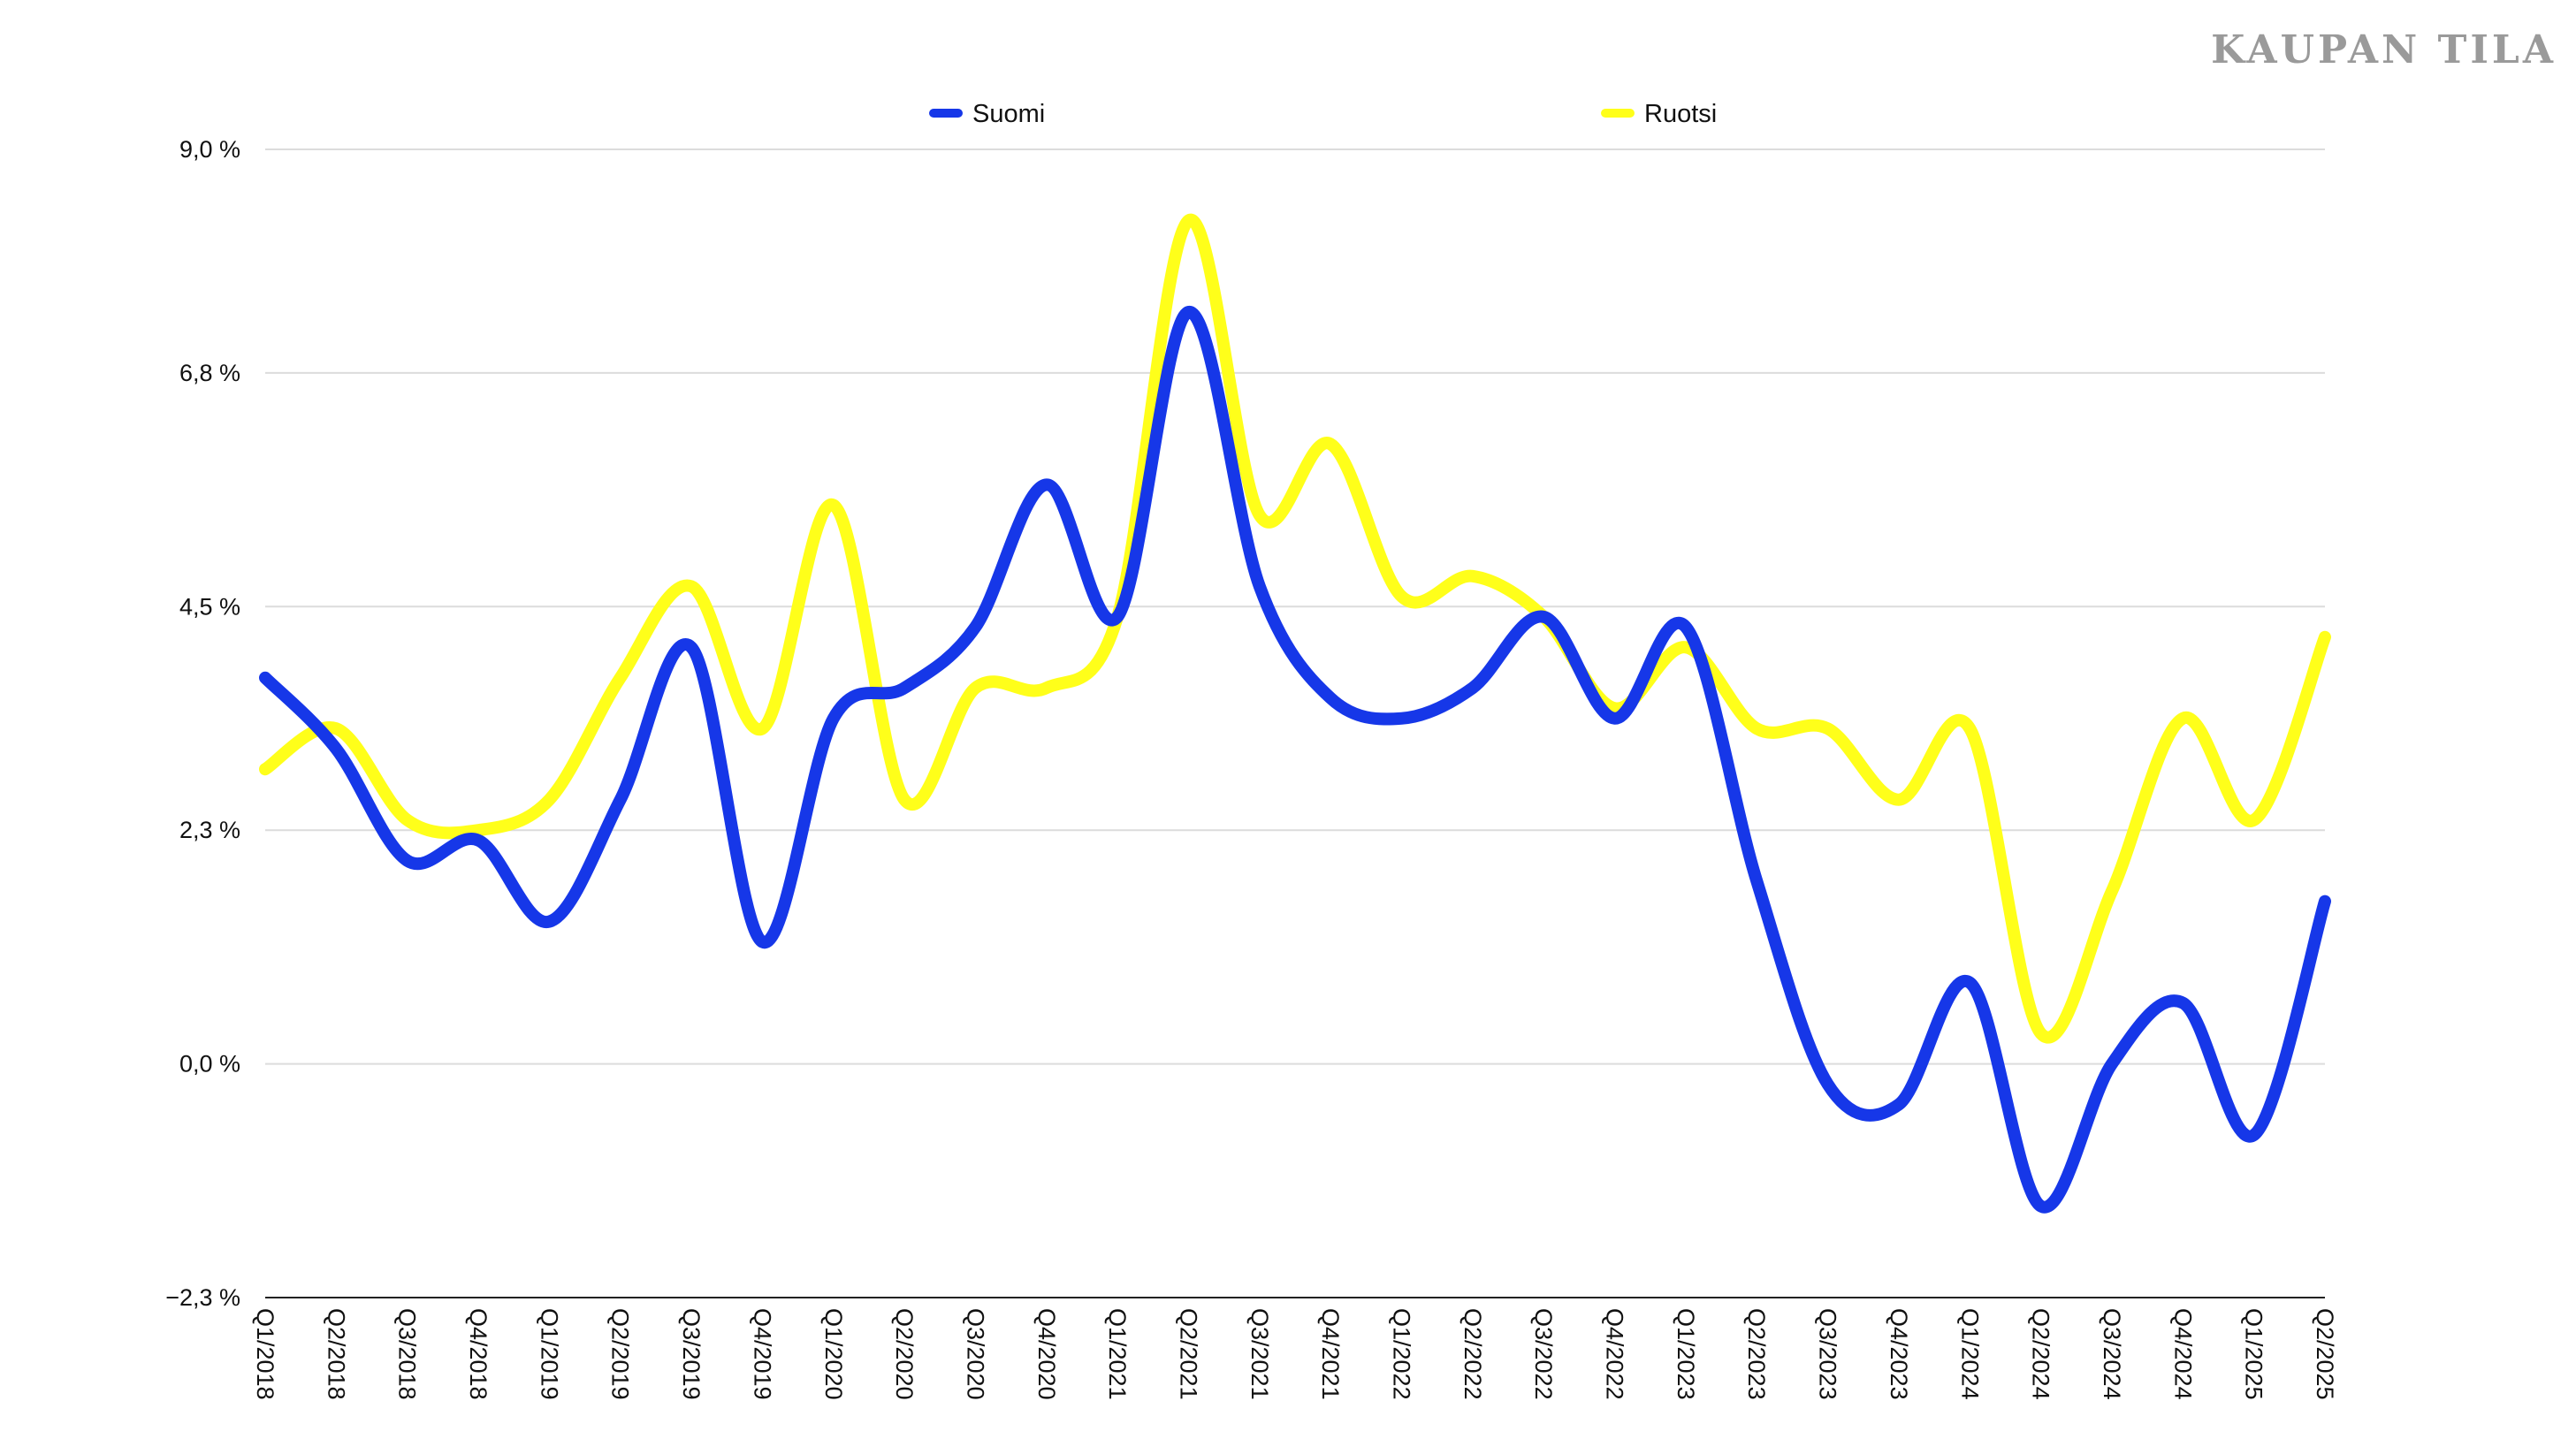  What do you see at coordinates (1756, 1354) in the screenshot?
I see `x-tick-label: Q2/2023` at bounding box center [1756, 1354].